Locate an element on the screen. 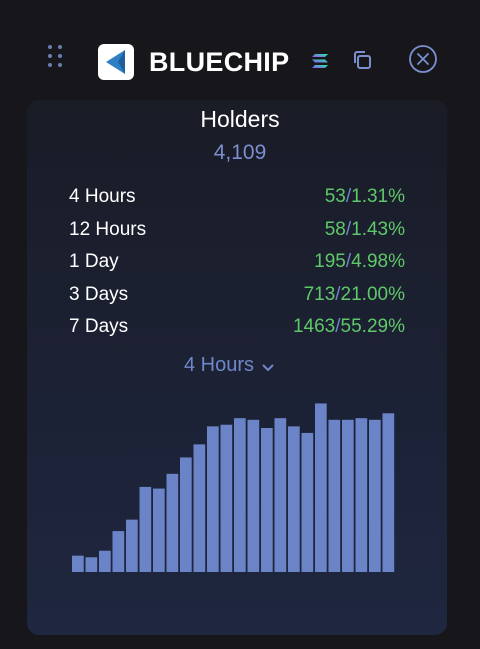 The width and height of the screenshot is (480, 649). drag-handle-icon is located at coordinates (58, 59).